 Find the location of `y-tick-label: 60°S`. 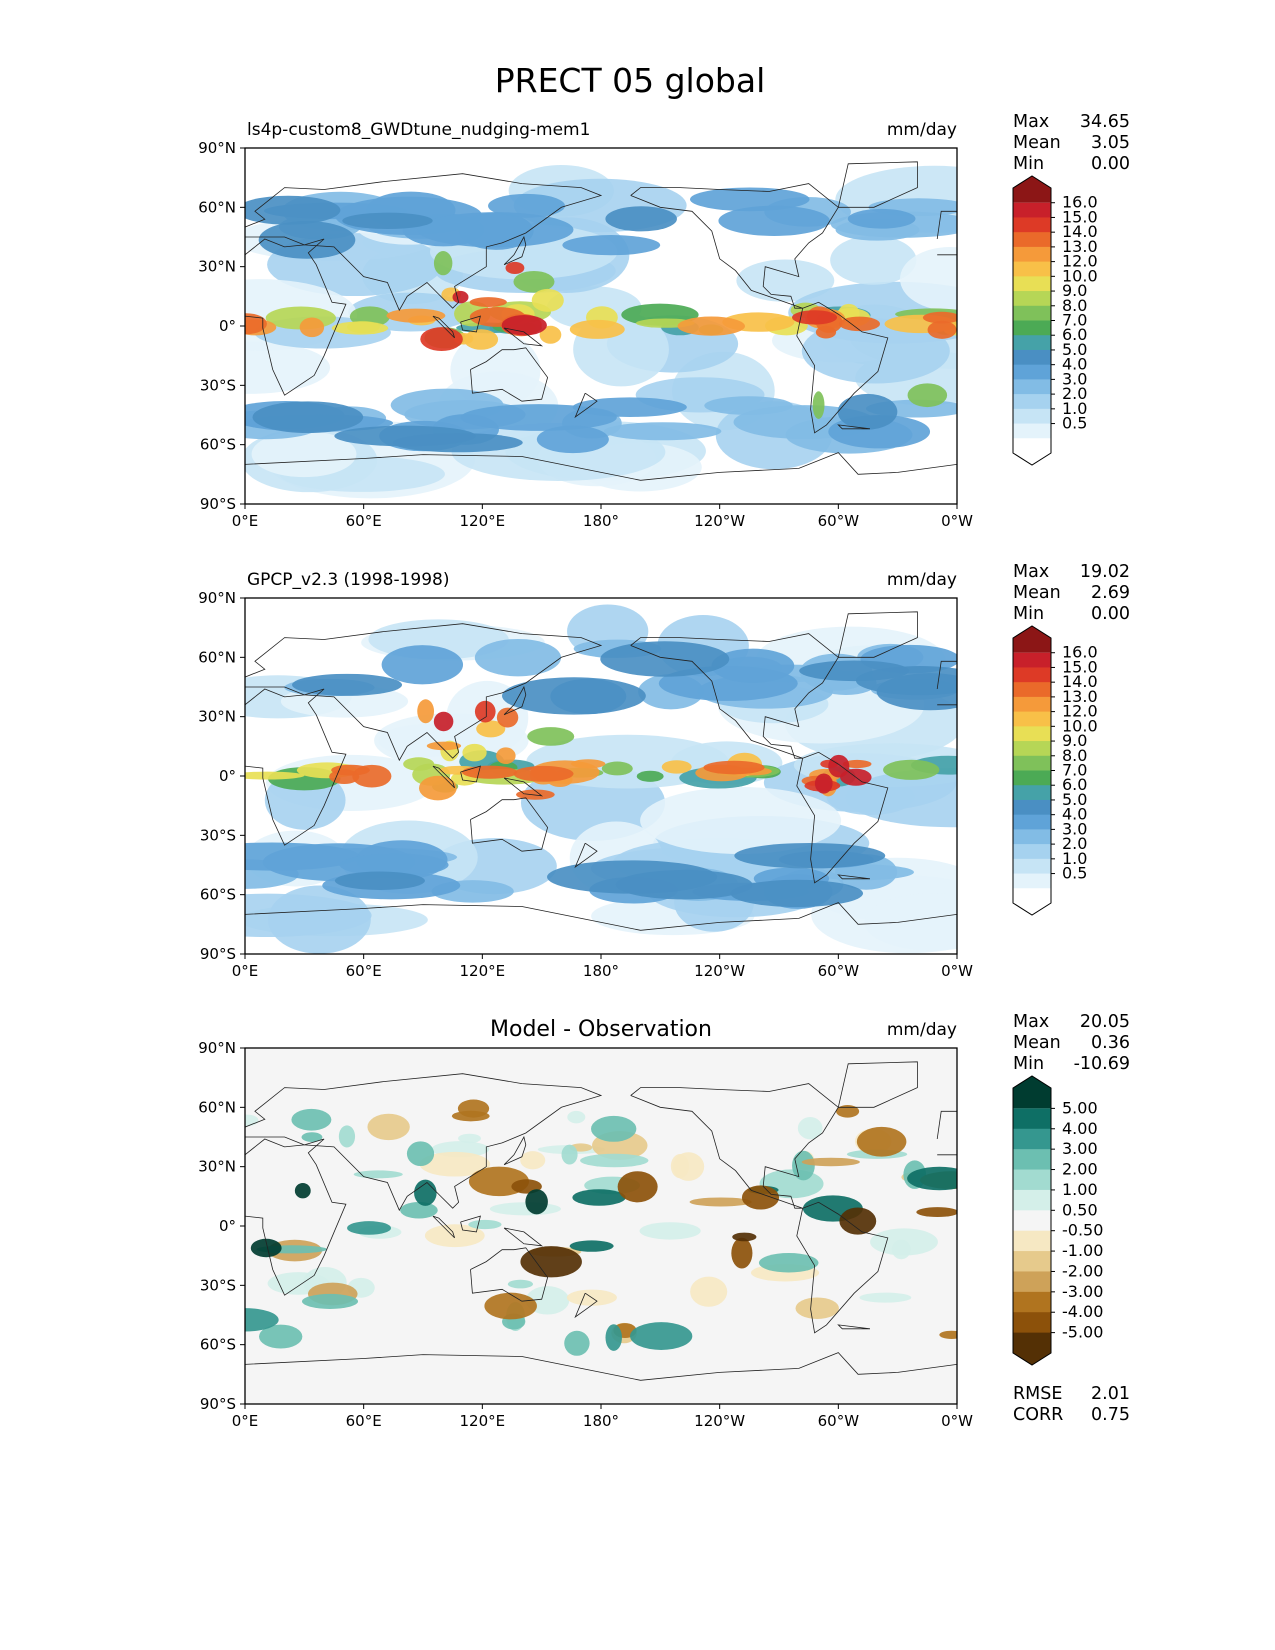

y-tick-label: 60°S is located at coordinates (218, 895).